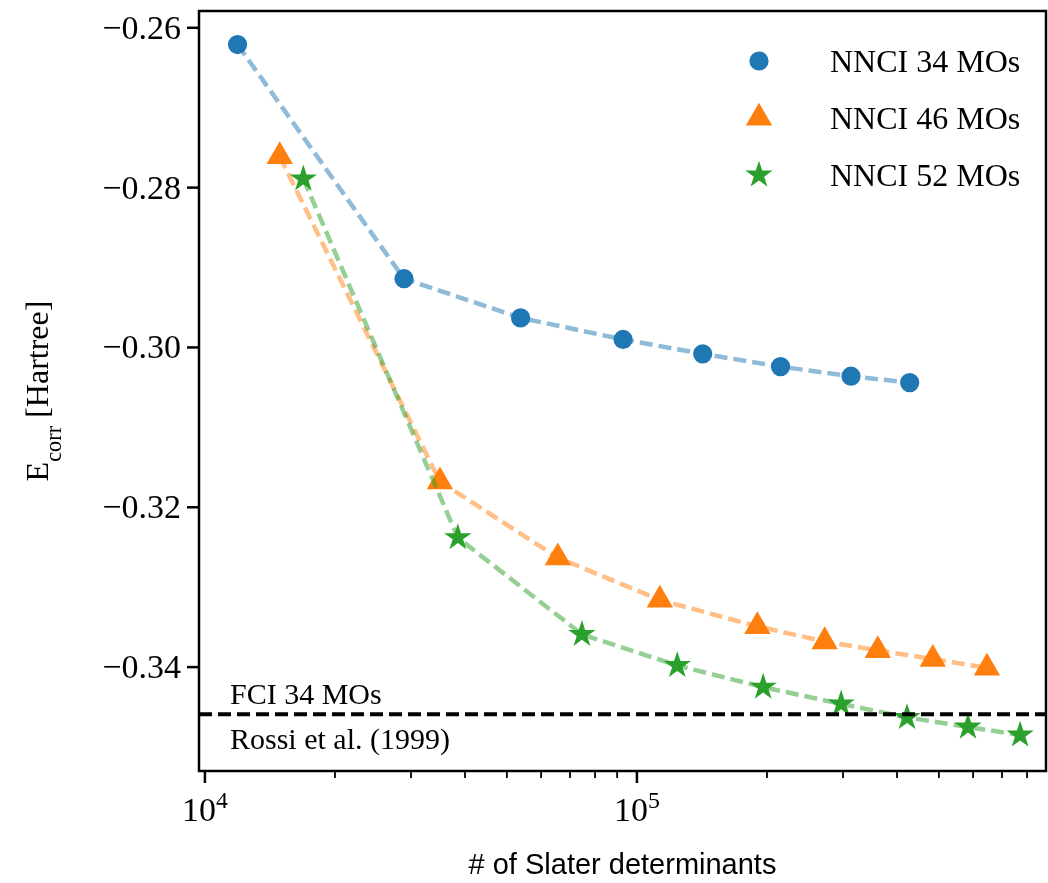  Describe the element at coordinates (340, 739) in the screenshot. I see `annotation: Rossi et al. (1999)` at that location.